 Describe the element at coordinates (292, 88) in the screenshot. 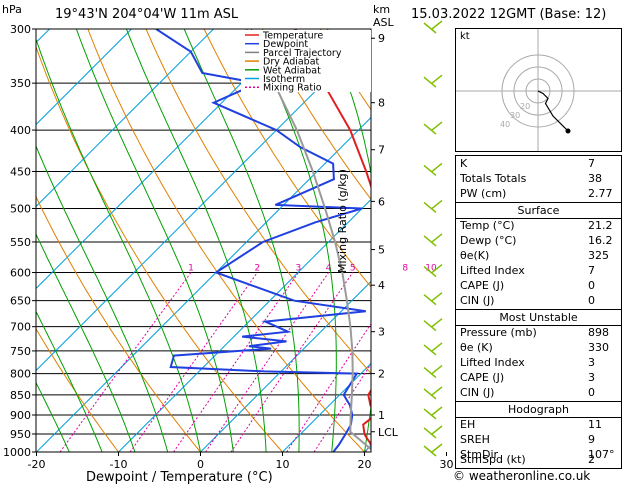

I see `legend-label: Mixing Ratio` at that location.